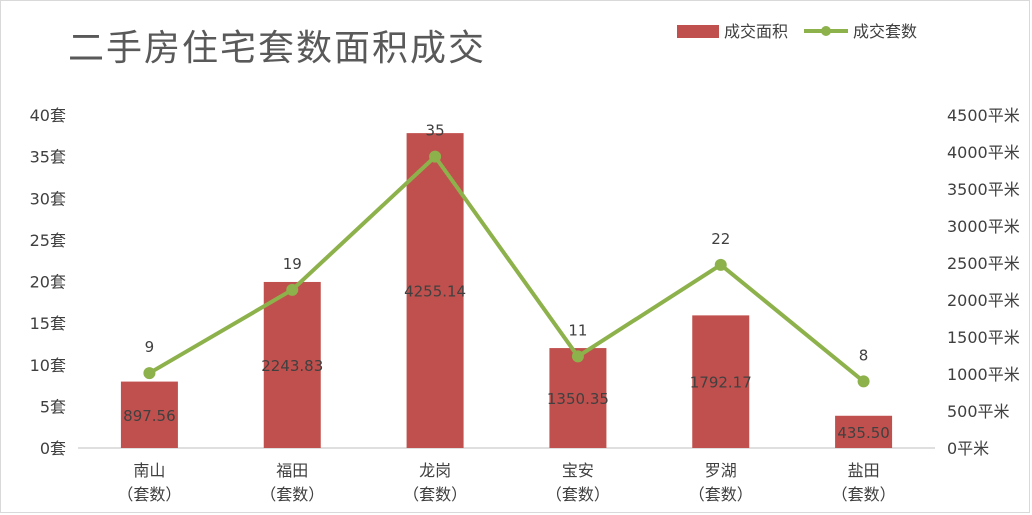 The image size is (1032, 515). I want to click on y-left-tick-label: 20套, so click(48, 282).